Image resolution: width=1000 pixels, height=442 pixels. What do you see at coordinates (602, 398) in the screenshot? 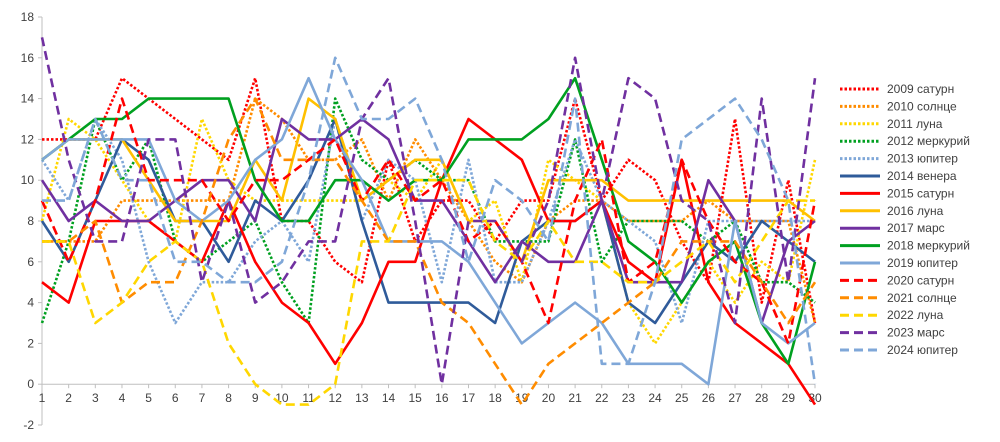
I see `x-tick-label: 22` at bounding box center [602, 398].